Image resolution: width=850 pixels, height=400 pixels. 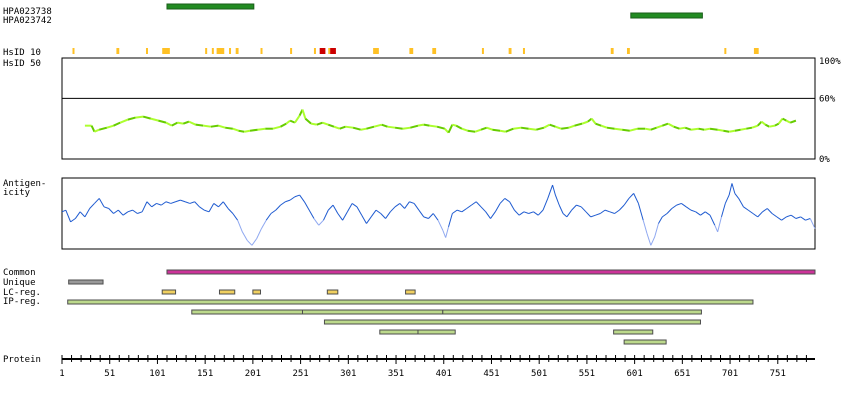 What do you see at coordinates (491, 374) in the screenshot?
I see `axis-tick-label: 451` at bounding box center [491, 374].